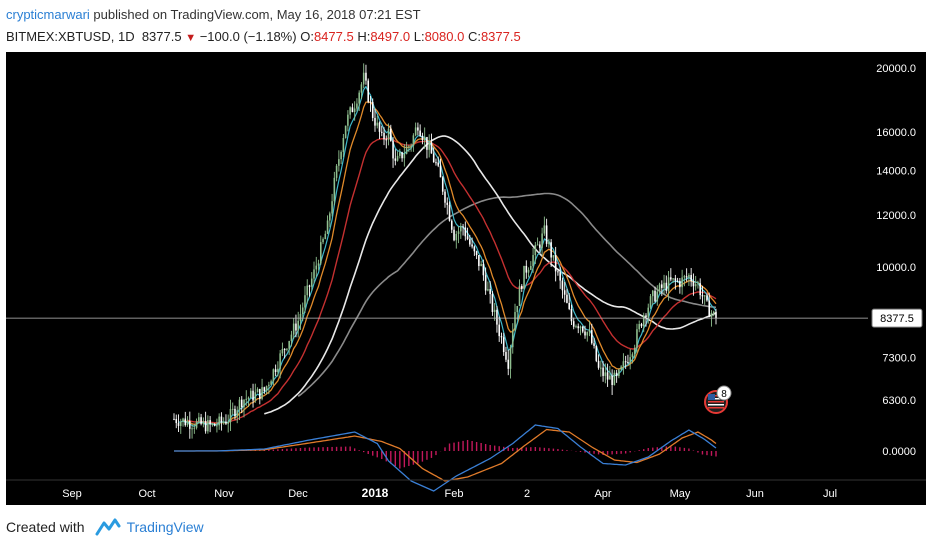 The height and width of the screenshot is (550, 932). I want to click on flag-canton, so click(711, 397).